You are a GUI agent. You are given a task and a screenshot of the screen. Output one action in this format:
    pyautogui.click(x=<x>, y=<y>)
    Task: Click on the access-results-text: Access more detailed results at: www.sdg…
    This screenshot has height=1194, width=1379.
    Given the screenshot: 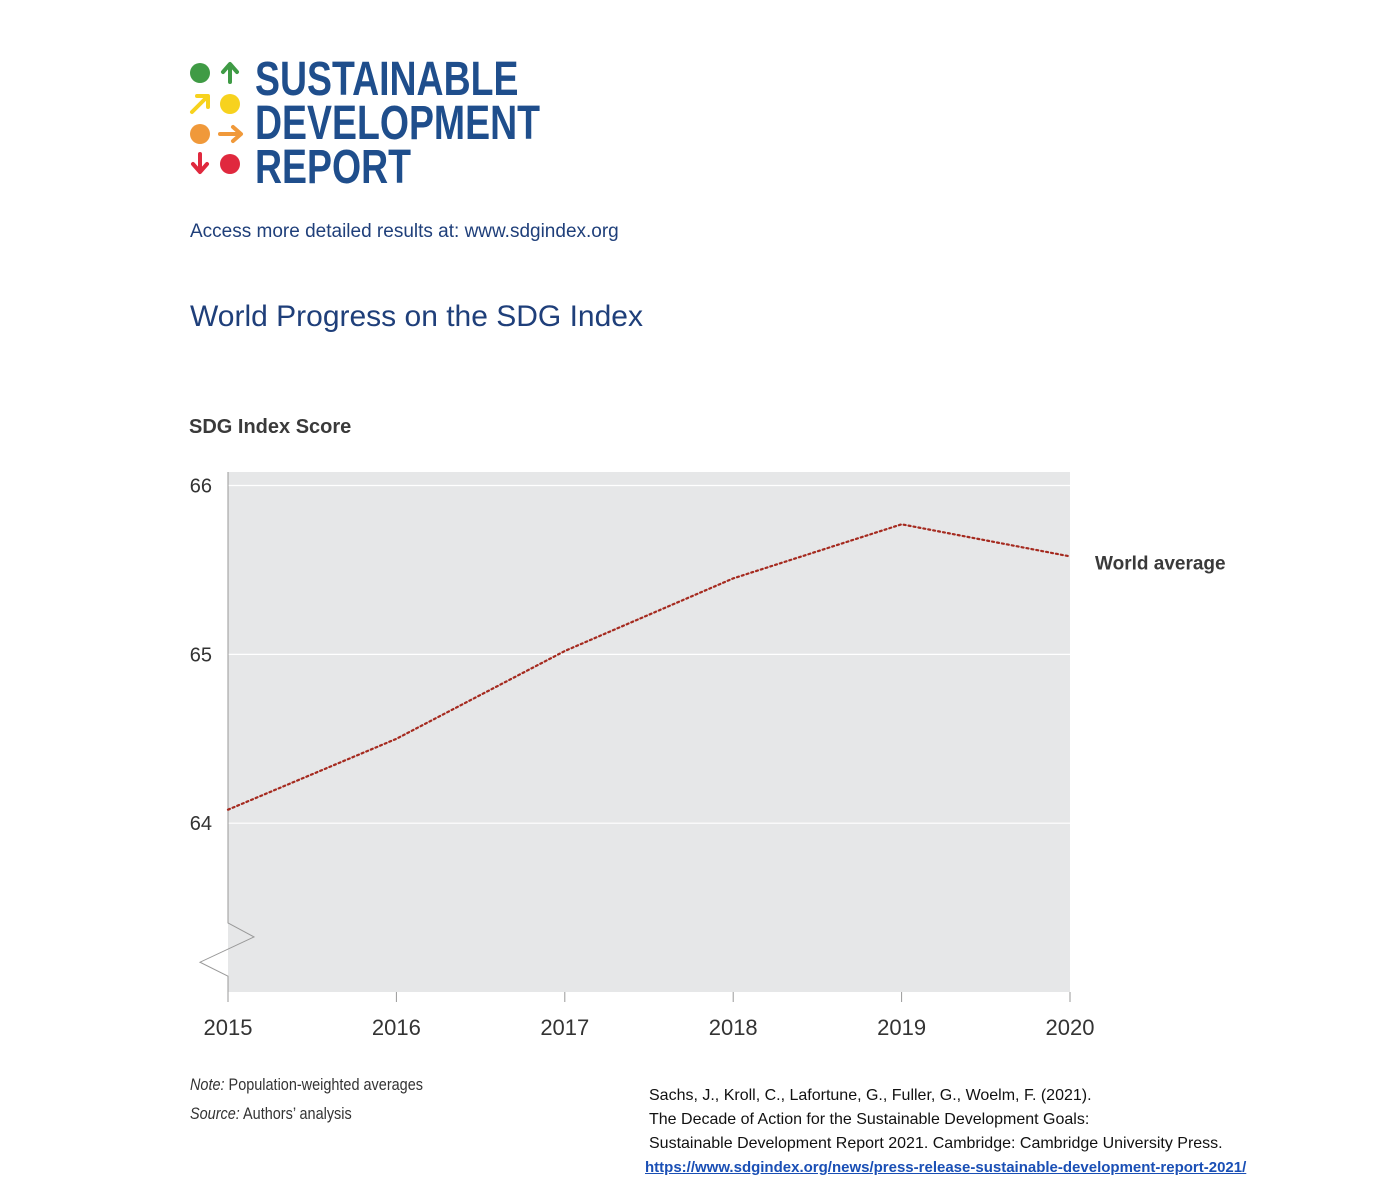 What is the action you would take?
    pyautogui.click(x=404, y=231)
    